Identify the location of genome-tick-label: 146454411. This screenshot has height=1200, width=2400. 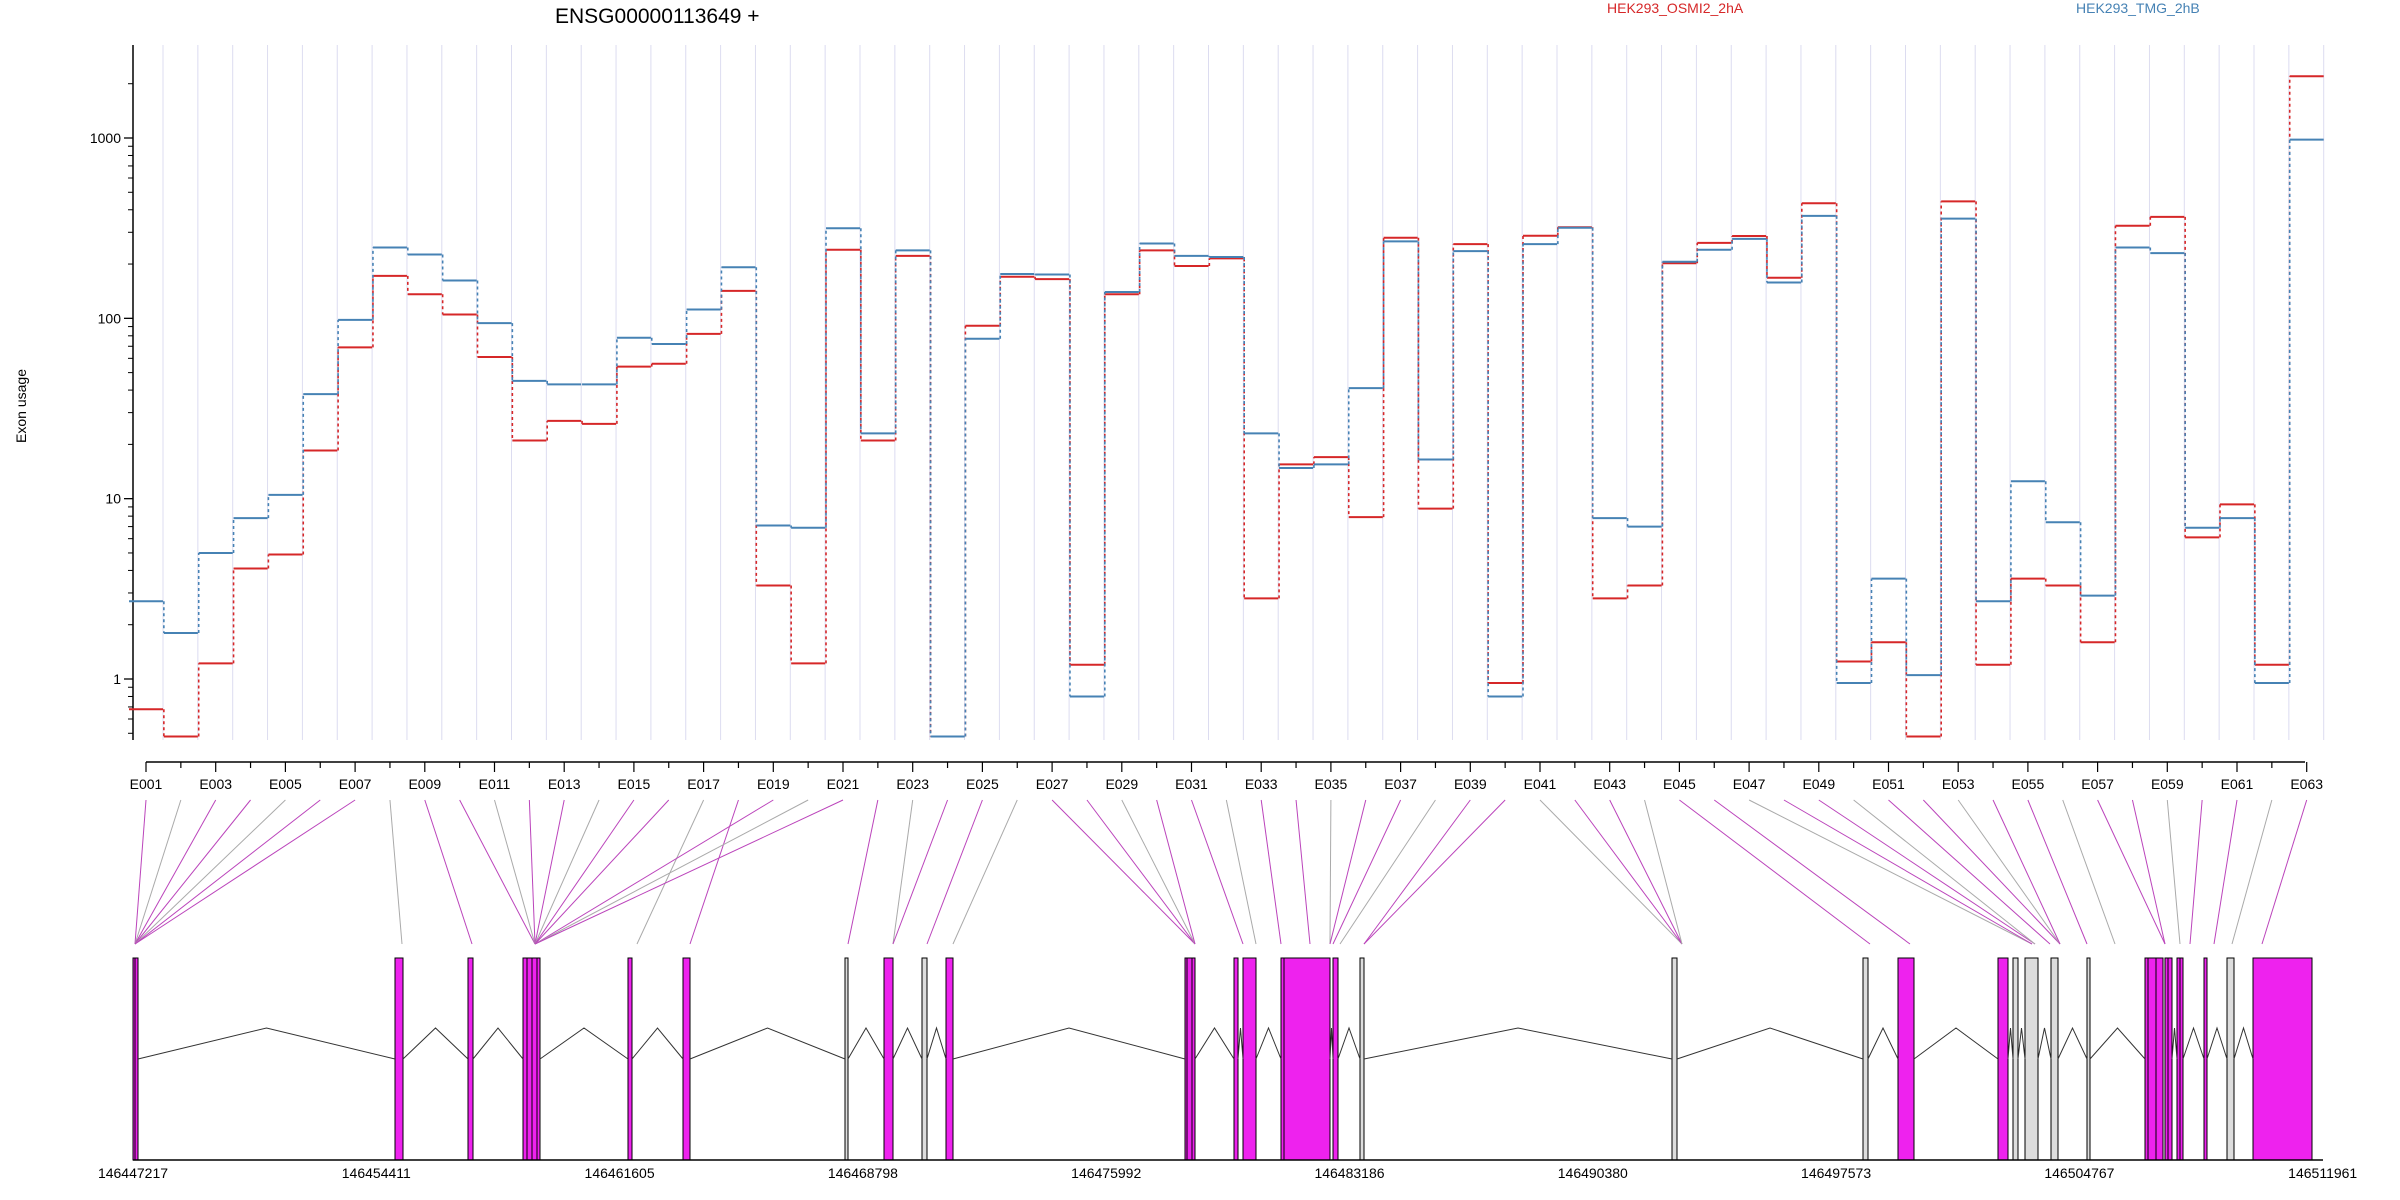
(376, 1173).